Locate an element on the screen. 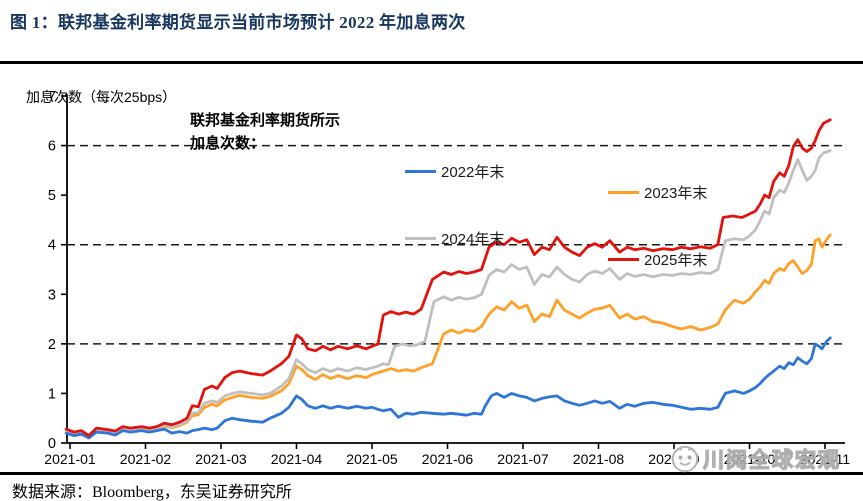  legend-line-2025-icon is located at coordinates (623, 259).